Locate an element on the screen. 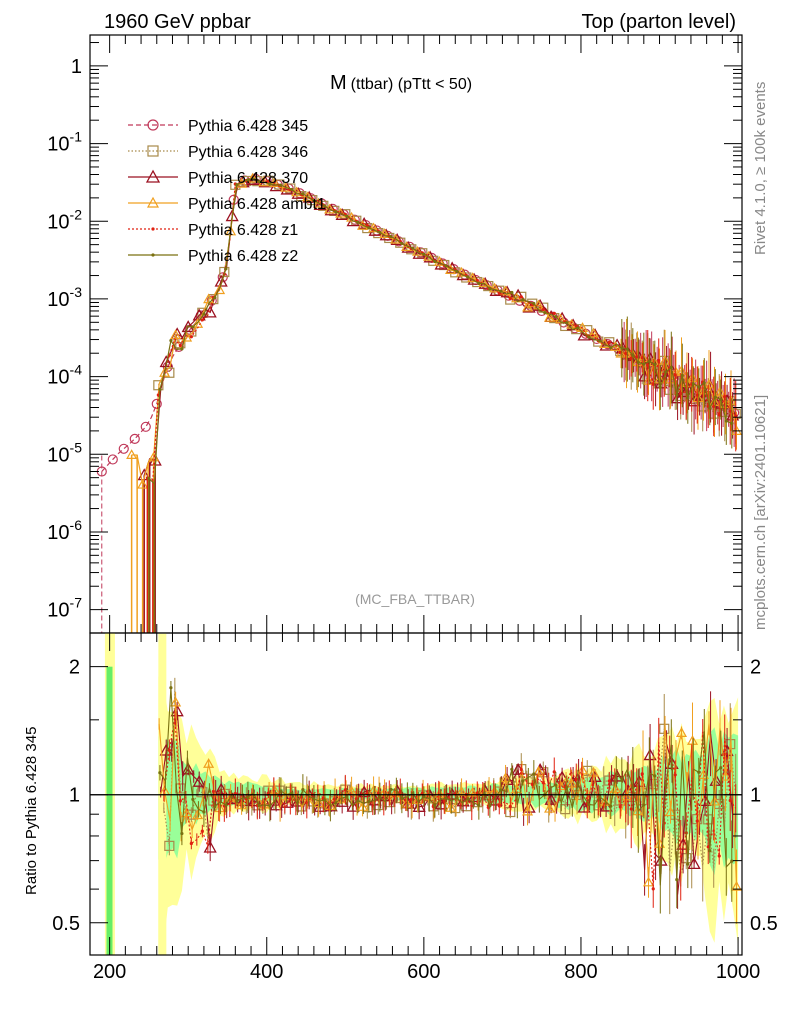  y-tick-label: 10⁻⁴ is located at coordinates (64, 375).